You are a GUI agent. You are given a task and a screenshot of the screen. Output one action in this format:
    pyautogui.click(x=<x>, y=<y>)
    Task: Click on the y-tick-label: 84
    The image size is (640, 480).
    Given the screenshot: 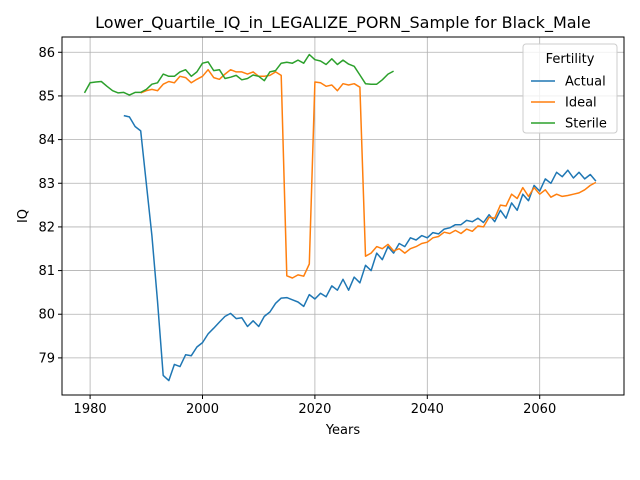 What is the action you would take?
    pyautogui.click(x=46, y=140)
    